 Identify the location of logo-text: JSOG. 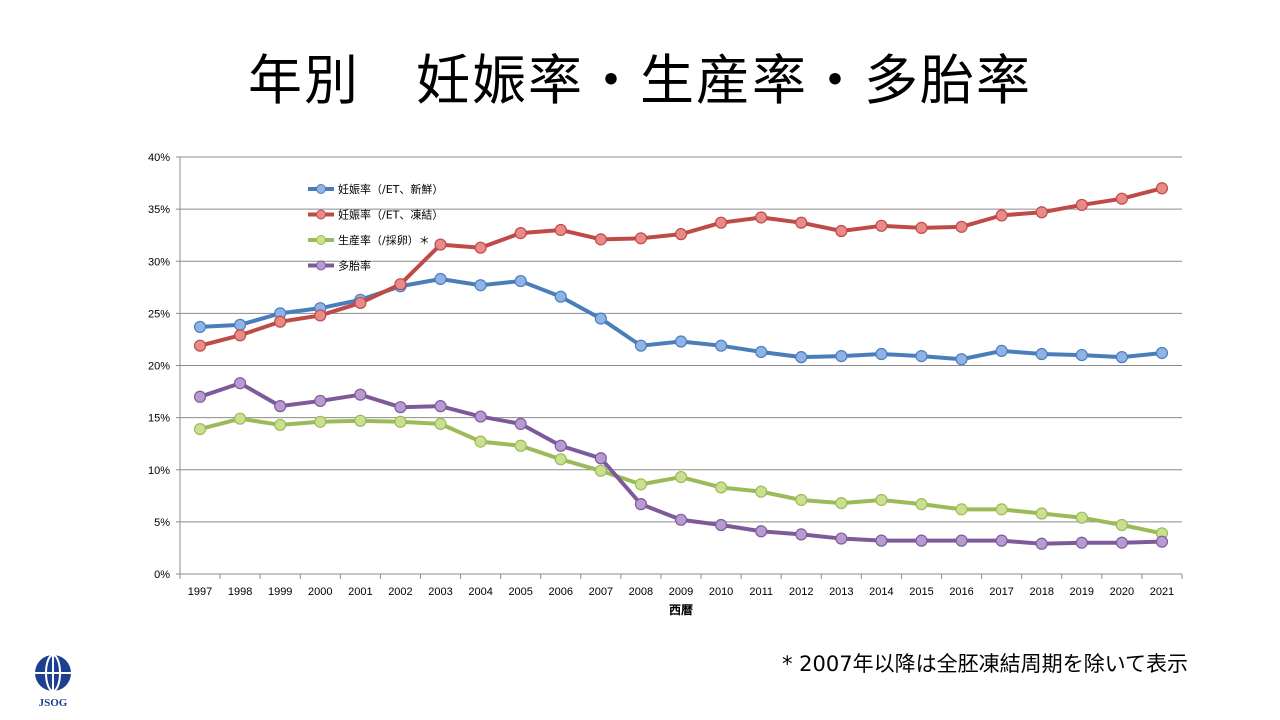
(53, 703).